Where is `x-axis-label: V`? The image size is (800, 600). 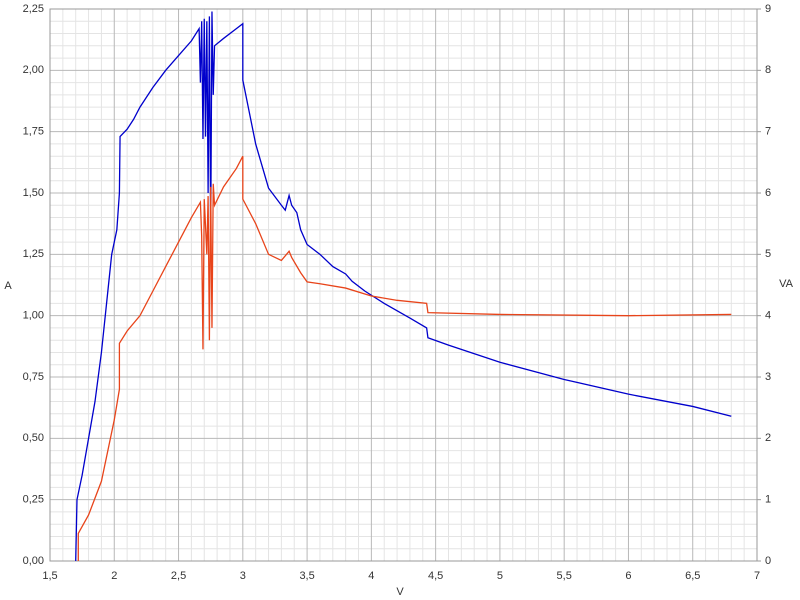
x-axis-label: V is located at coordinates (400, 592).